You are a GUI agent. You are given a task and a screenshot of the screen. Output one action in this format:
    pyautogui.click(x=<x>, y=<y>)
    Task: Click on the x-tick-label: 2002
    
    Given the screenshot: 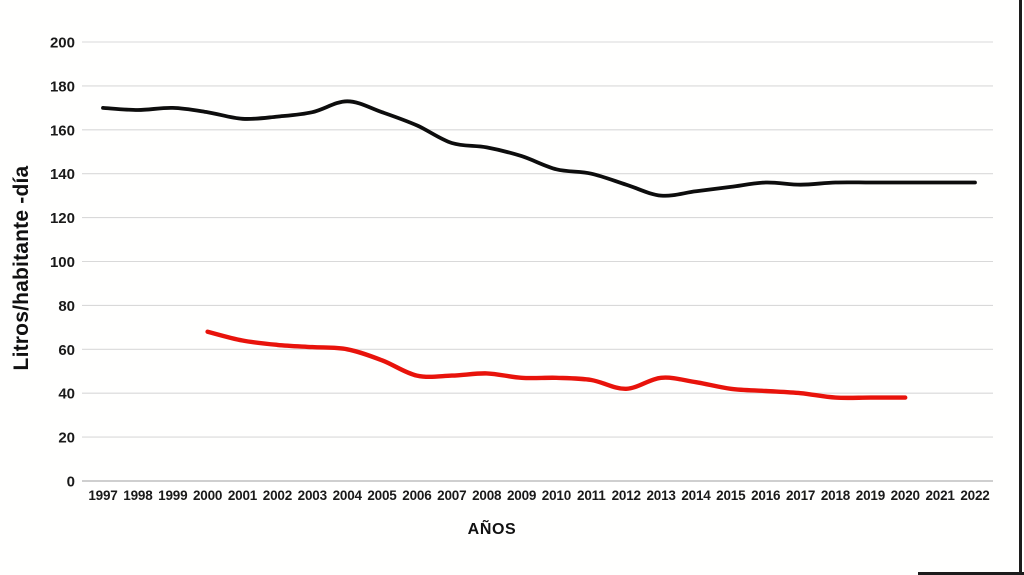 What is the action you would take?
    pyautogui.click(x=277, y=495)
    